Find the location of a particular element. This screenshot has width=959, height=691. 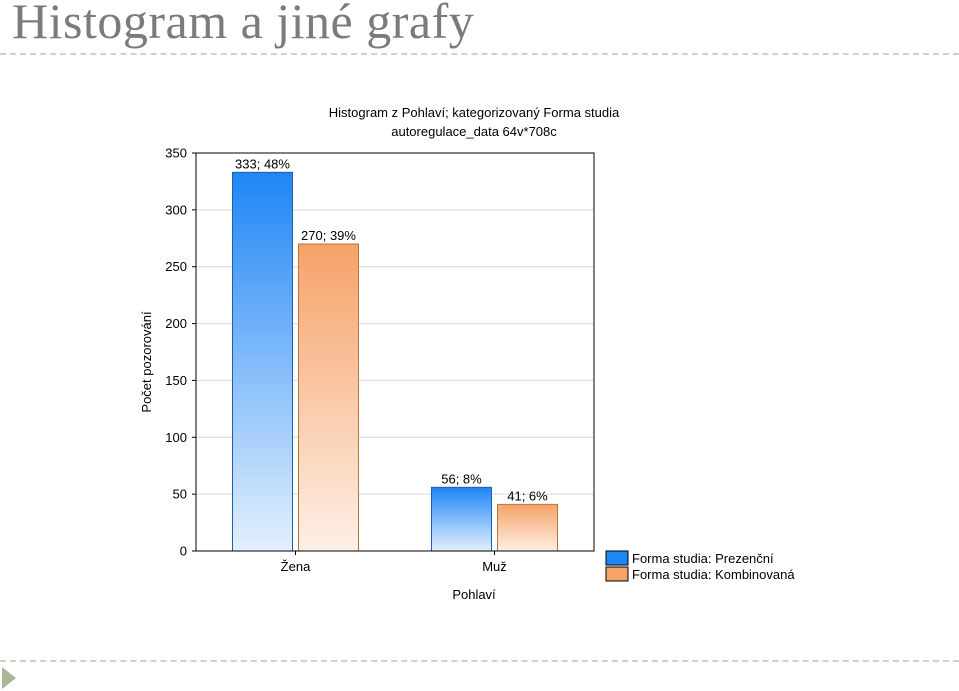

x-axis-label: Pohlaví is located at coordinates (474, 594).